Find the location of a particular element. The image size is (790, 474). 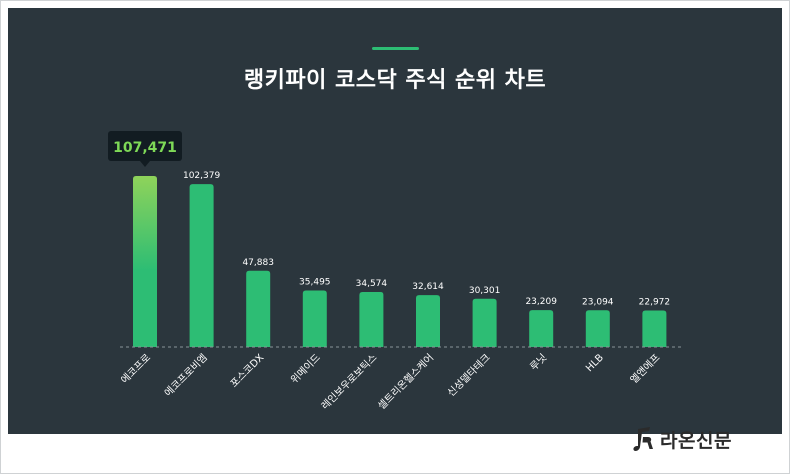

tick-label-3: 포스코DX is located at coordinates (247, 371).